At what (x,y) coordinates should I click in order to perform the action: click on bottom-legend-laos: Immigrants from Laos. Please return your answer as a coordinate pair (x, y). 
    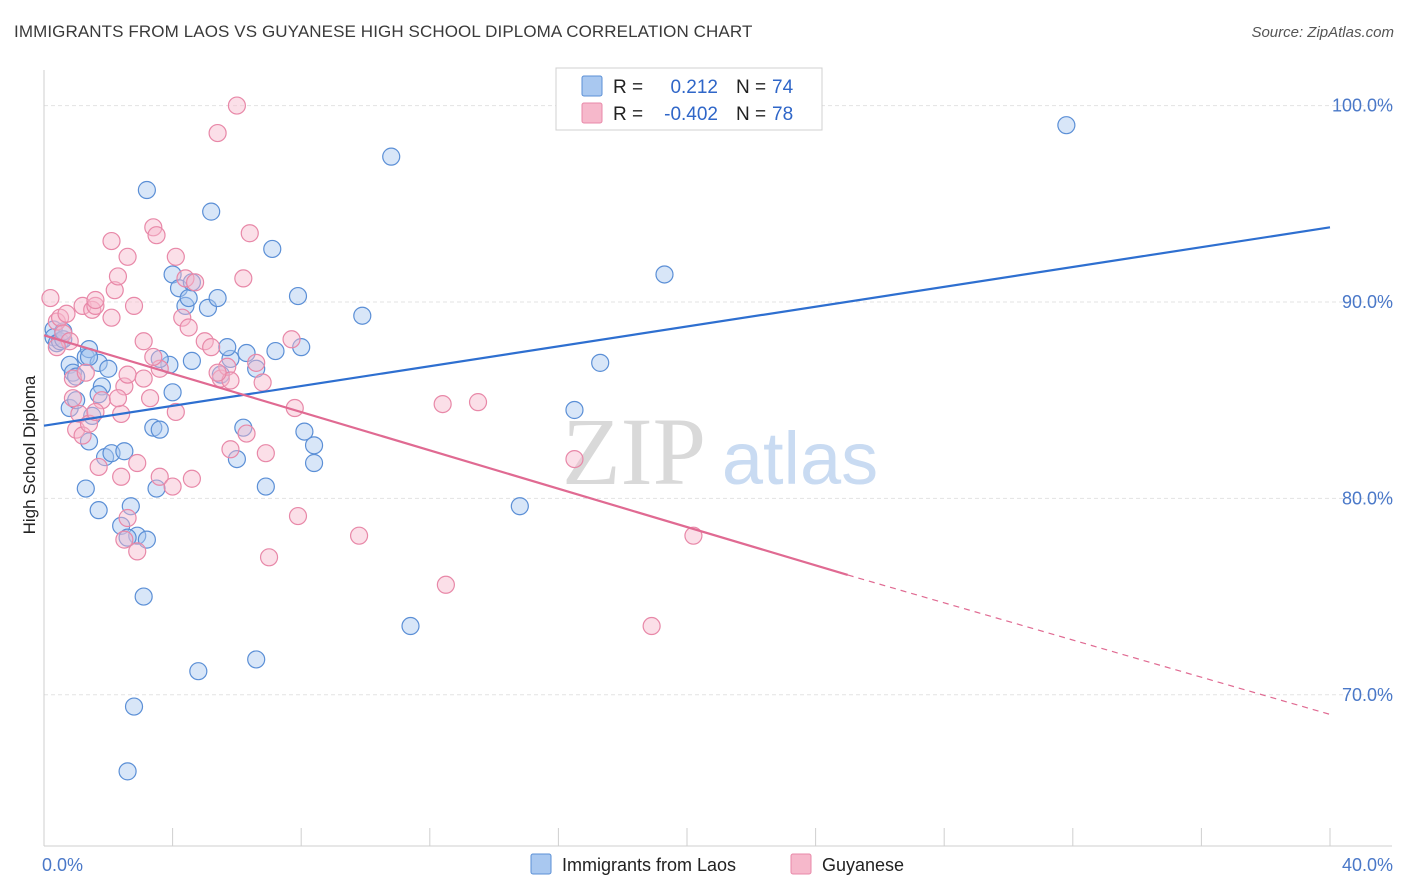
    Looking at the image, I should click on (649, 865).